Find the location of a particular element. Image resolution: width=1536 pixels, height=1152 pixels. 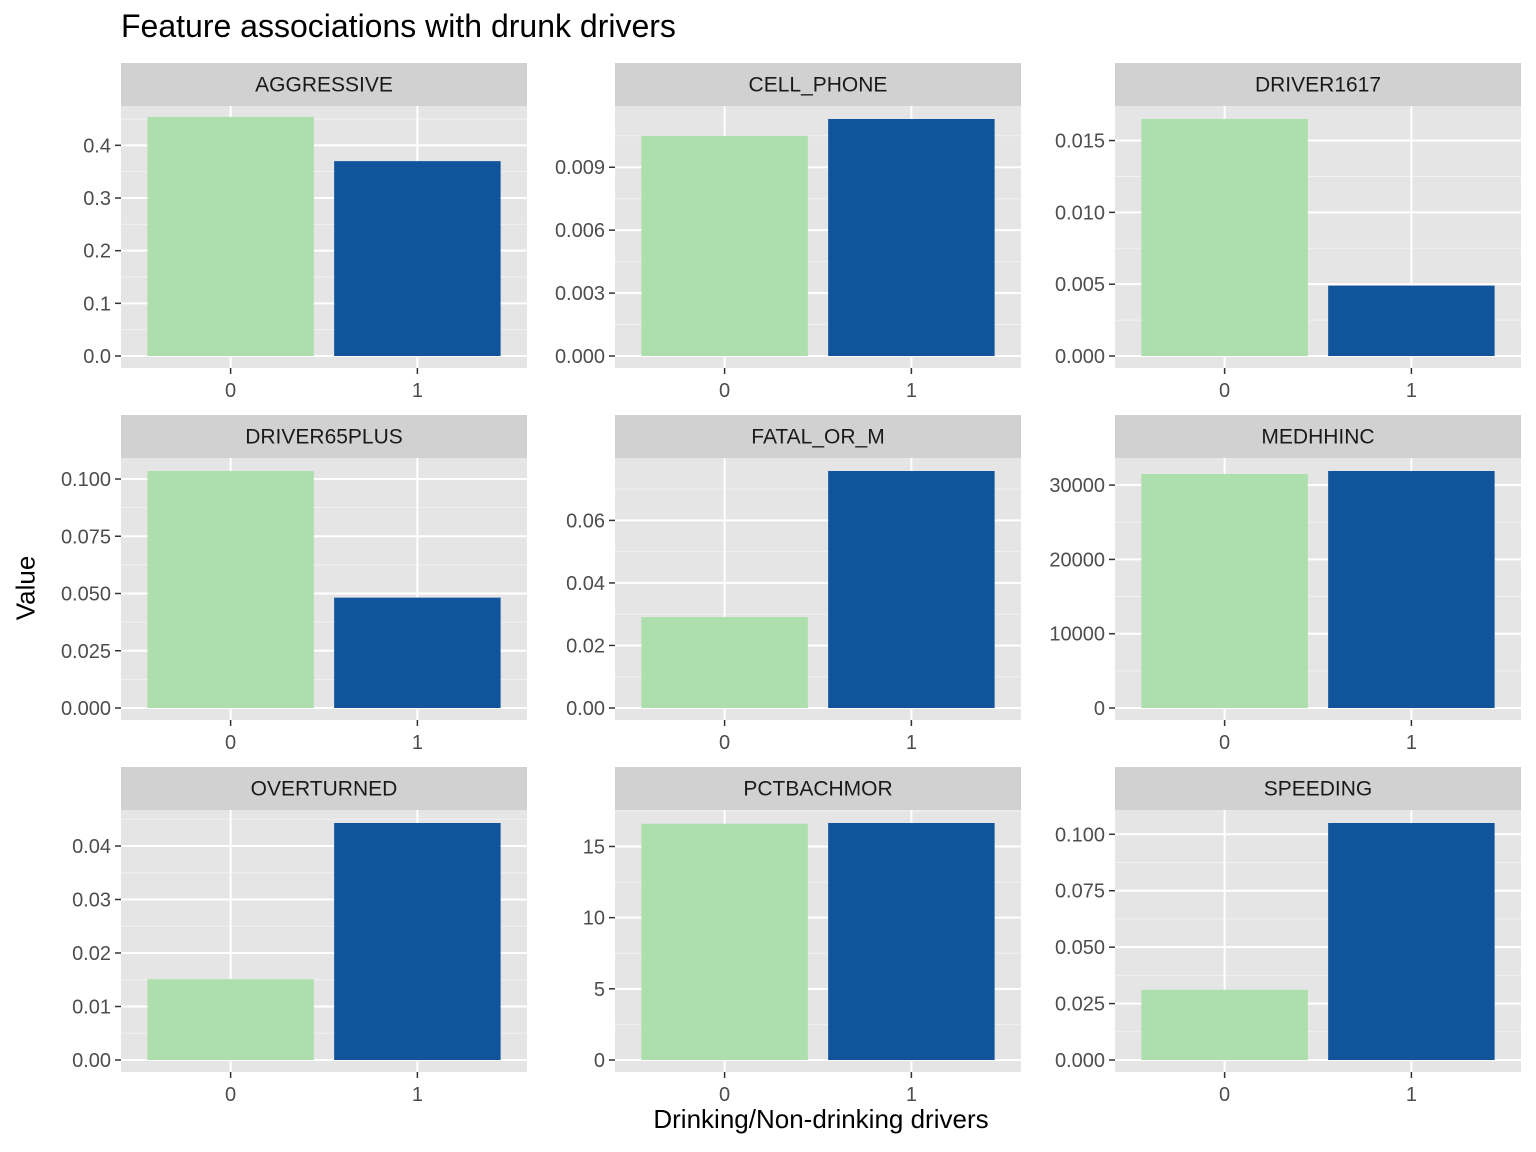

y-tick-label: 10 is located at coordinates (594, 919).